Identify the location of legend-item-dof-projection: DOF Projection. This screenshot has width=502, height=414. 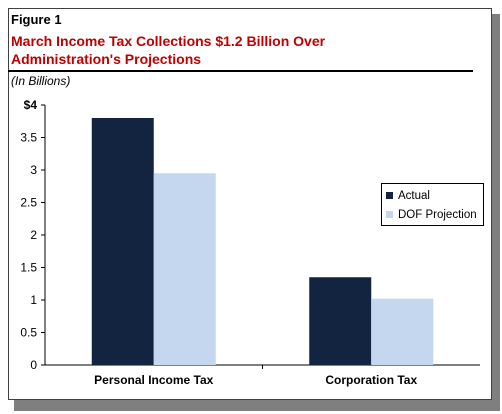
(434, 214).